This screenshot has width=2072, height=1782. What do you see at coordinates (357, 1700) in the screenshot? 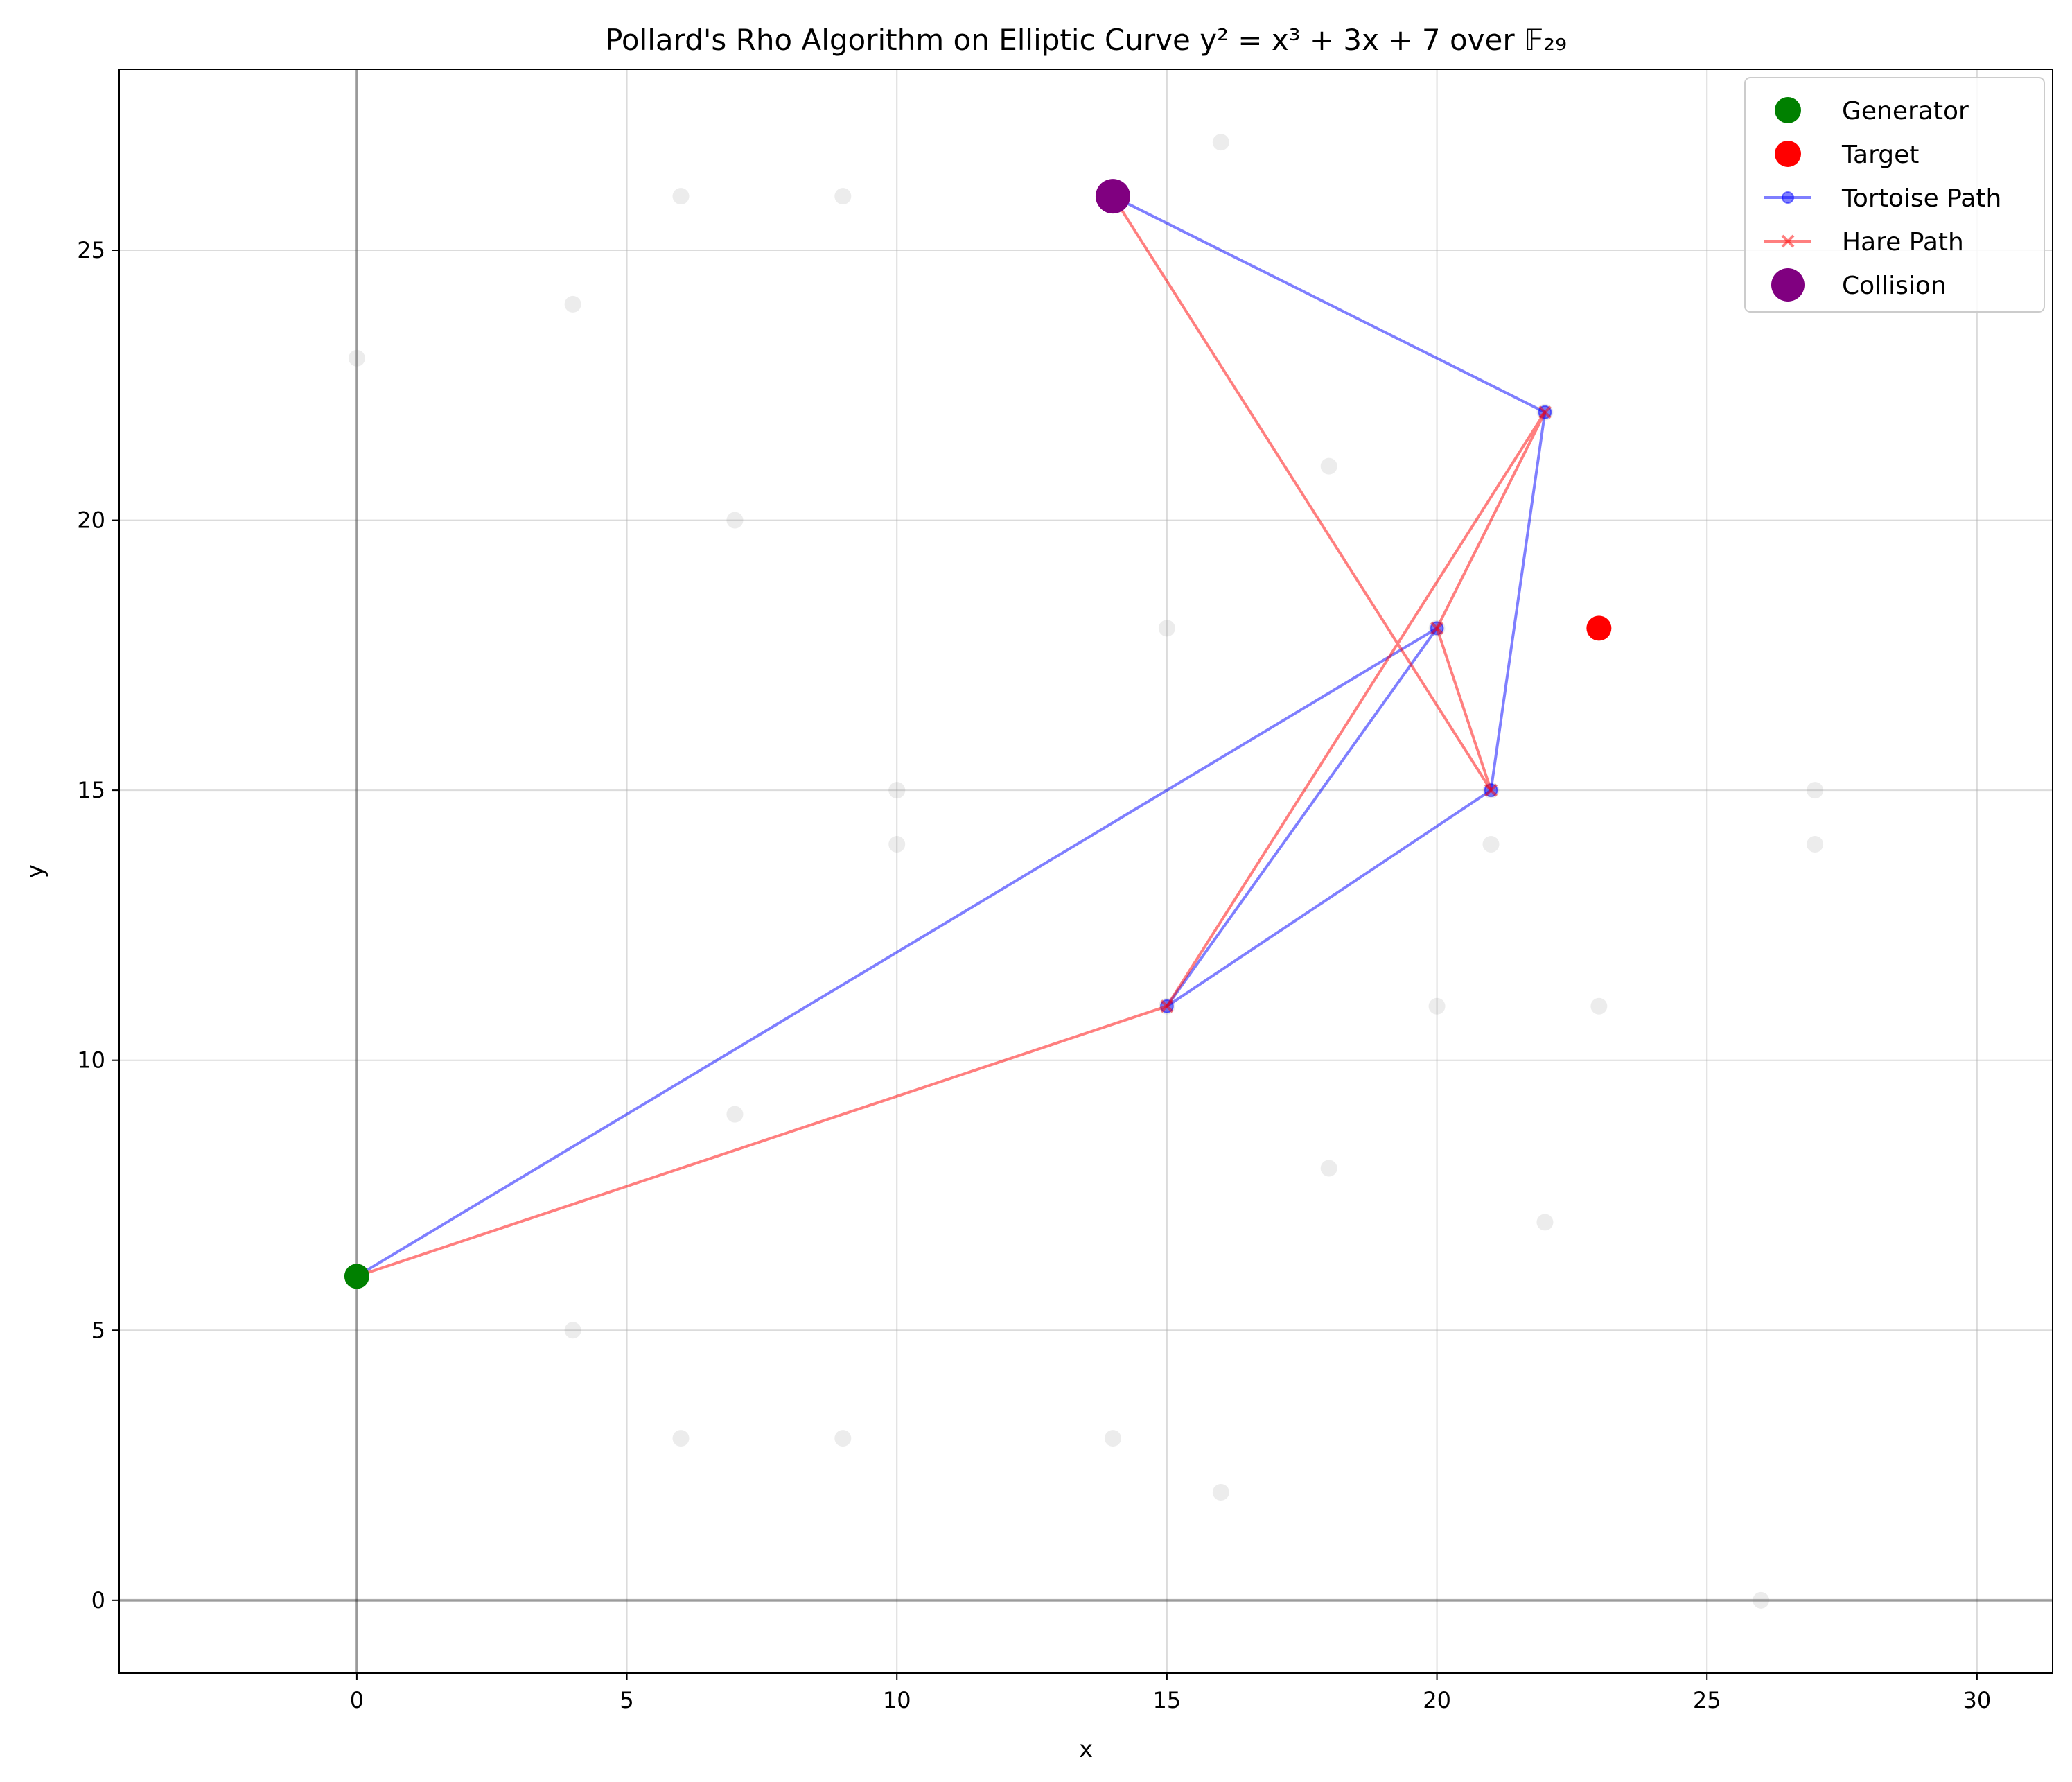
I see `x-tick-label: 0` at bounding box center [357, 1700].